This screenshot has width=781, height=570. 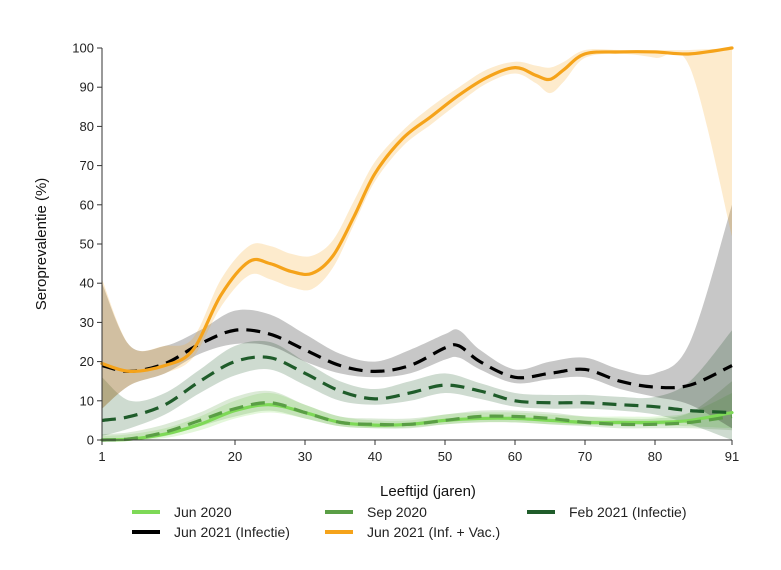 What do you see at coordinates (41, 244) in the screenshot?
I see `y-axis-title: Seroprevalentie (%)` at bounding box center [41, 244].